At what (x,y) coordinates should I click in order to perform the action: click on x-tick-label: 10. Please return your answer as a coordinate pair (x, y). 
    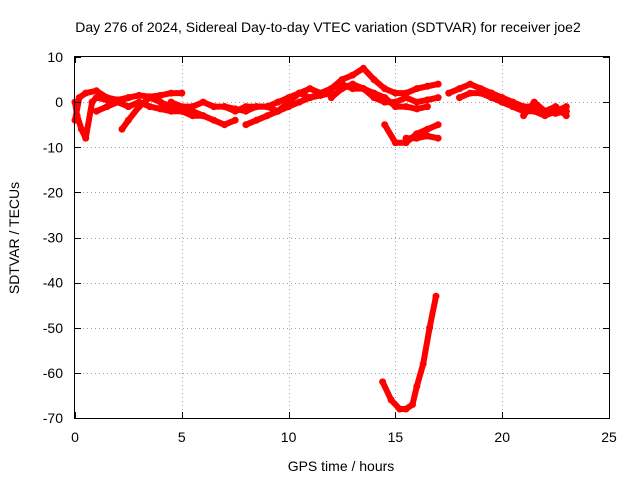
    Looking at the image, I should click on (289, 437).